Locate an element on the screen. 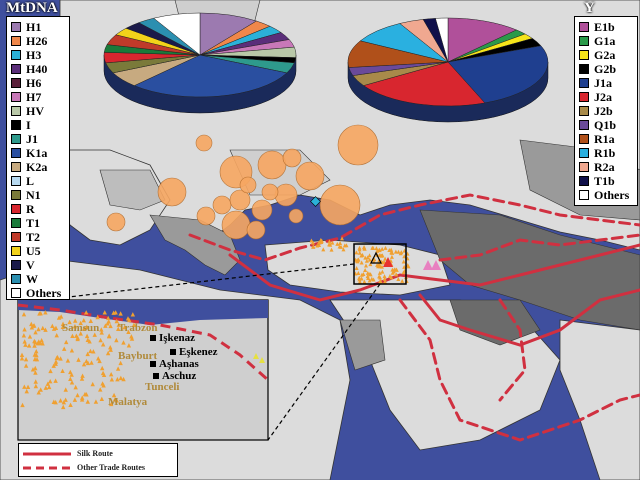 Image resolution: width=640 pixels, height=480 pixels. sample-triangles is located at coordinates (375, 260).